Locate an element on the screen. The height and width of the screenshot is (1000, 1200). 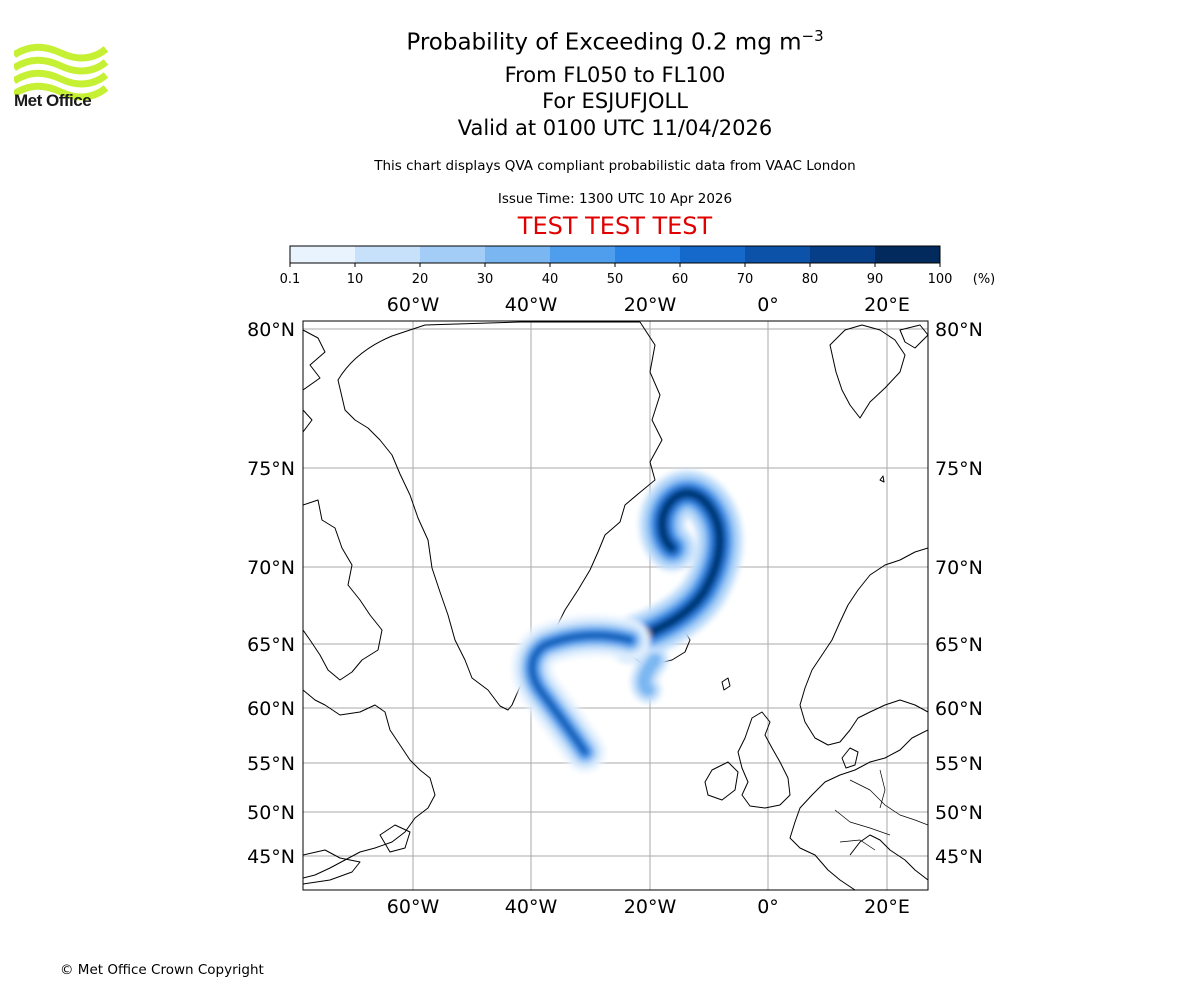
colorbar-tick-label: 40 is located at coordinates (550, 279).